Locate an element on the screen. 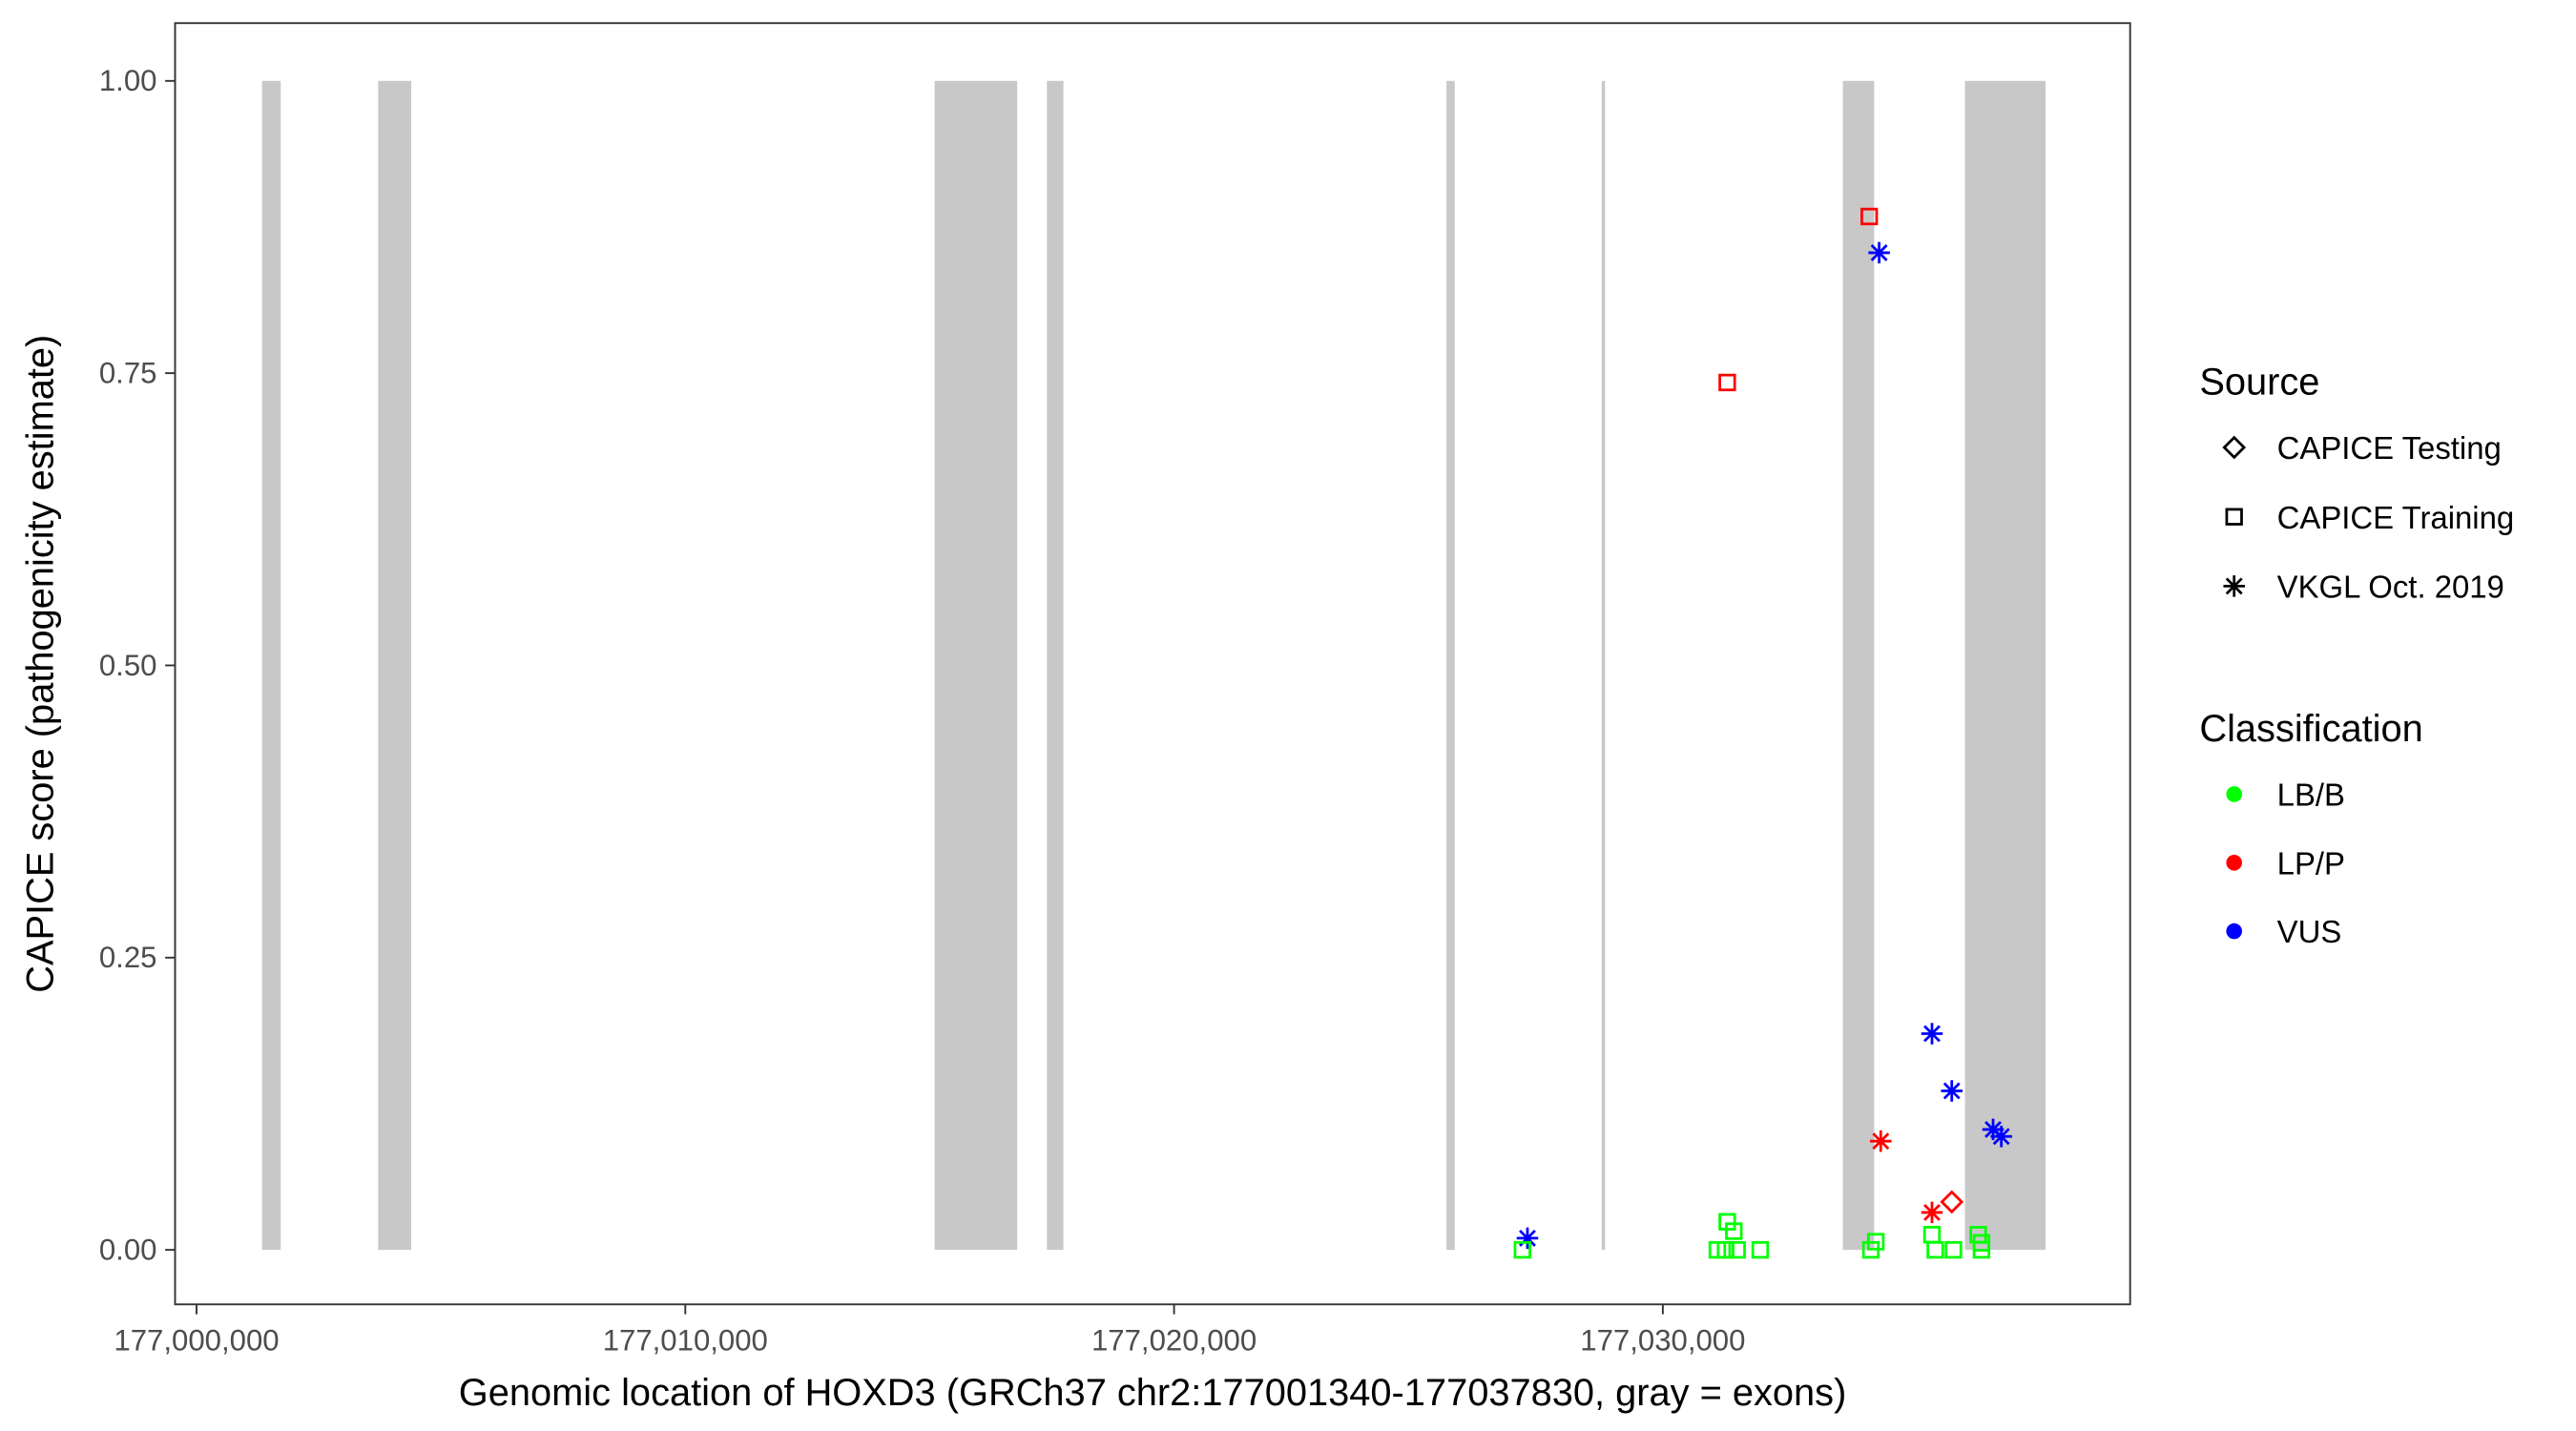  y-tick-label: 0.00 is located at coordinates (128, 1250).